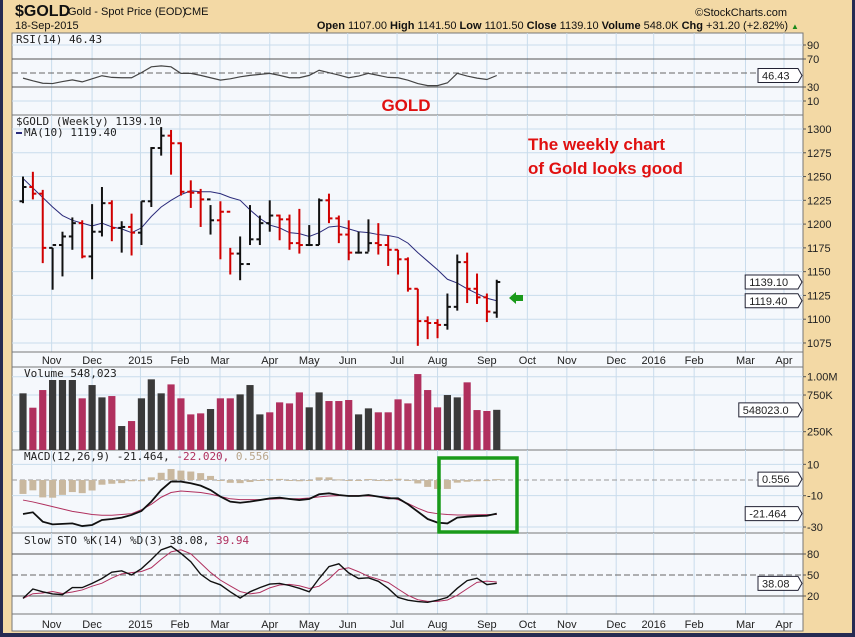 This screenshot has height=637, width=855. Describe the element at coordinates (605, 168) in the screenshot. I see `note-line-2: of Gold looks good` at that location.